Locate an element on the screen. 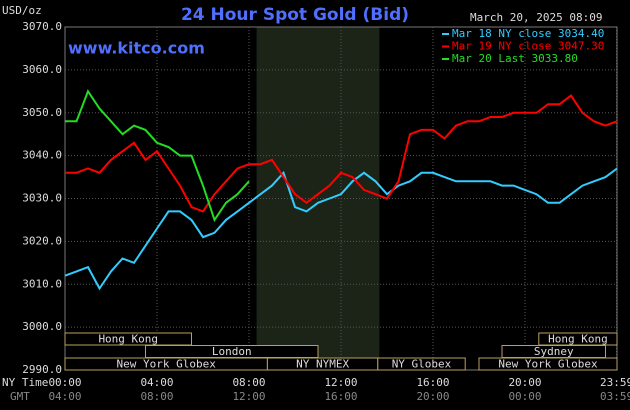 The image size is (630, 410). watermark: www.kitco.com is located at coordinates (136, 48).